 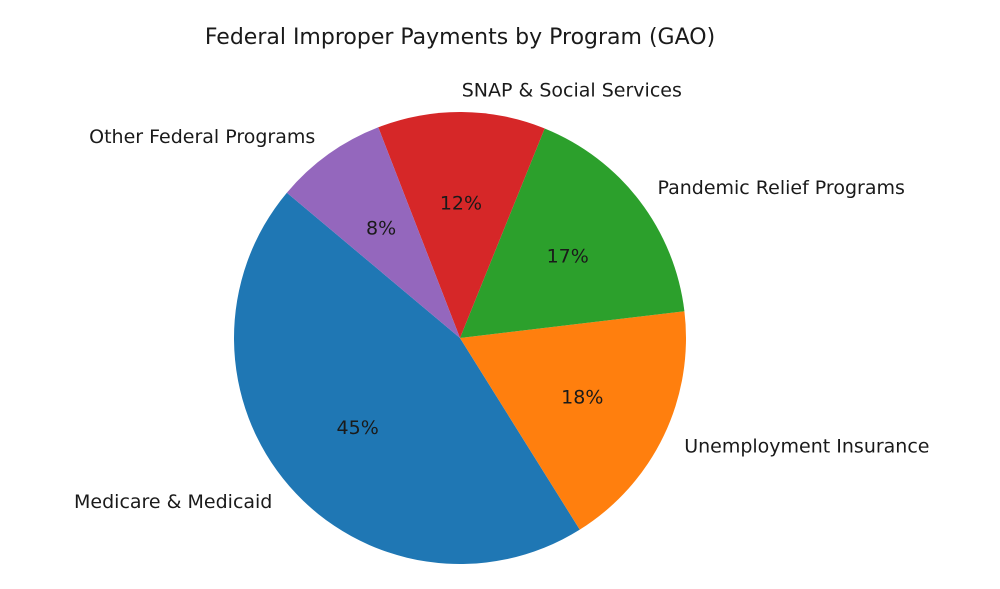 What do you see at coordinates (572, 233) in the screenshot?
I see `pie-slice-pandemic-relief-programs` at bounding box center [572, 233].